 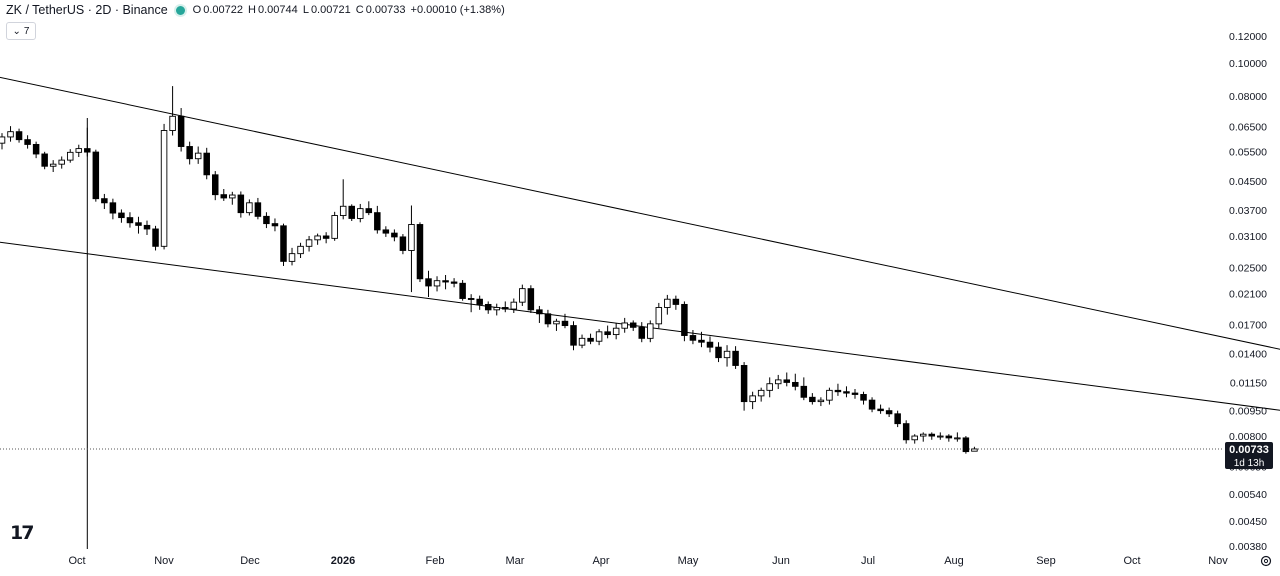 What do you see at coordinates (1266, 561) in the screenshot?
I see `settings-gear-icon` at bounding box center [1266, 561].